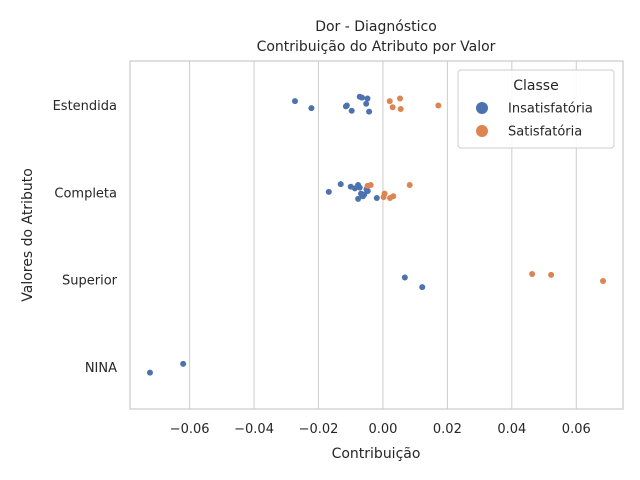 The image size is (640, 480). Describe the element at coordinates (376, 454) in the screenshot. I see `x-axis-label: Contribuição` at that location.